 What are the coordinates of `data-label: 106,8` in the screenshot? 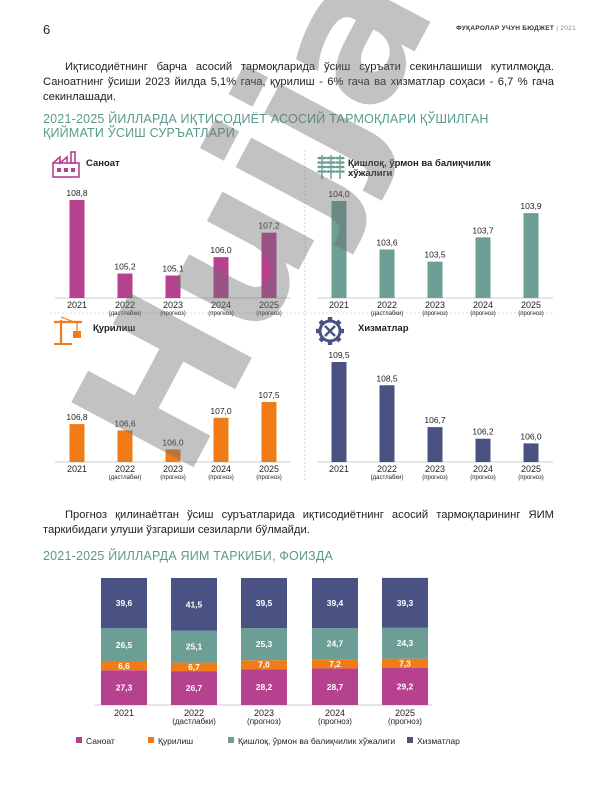 It's located at (77, 417).